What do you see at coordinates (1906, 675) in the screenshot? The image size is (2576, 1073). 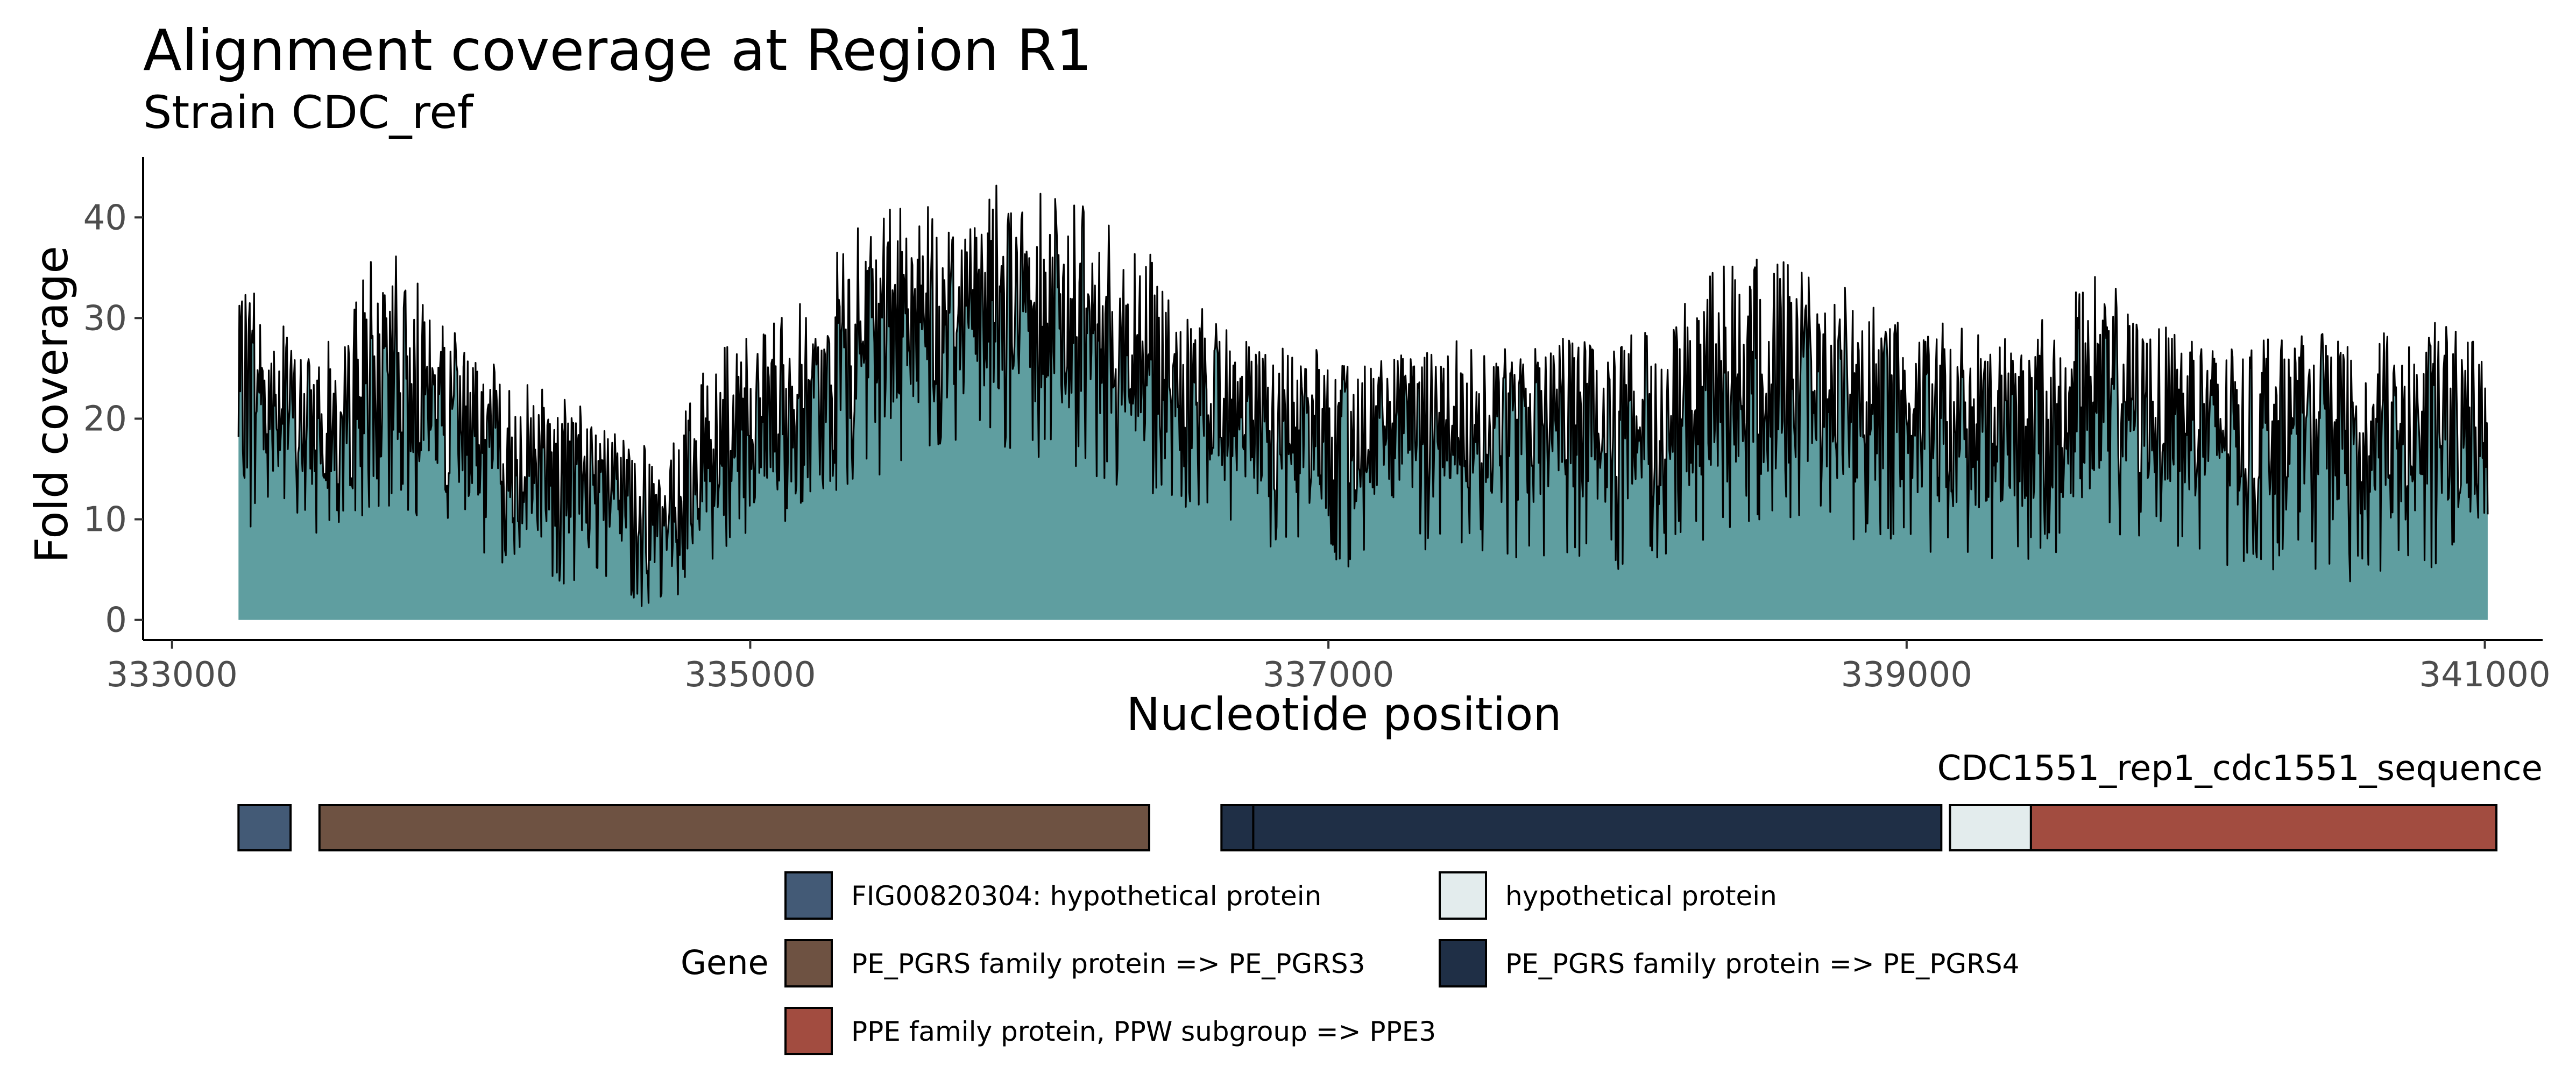 I see `x-tick-label: 339000` at bounding box center [1906, 675].